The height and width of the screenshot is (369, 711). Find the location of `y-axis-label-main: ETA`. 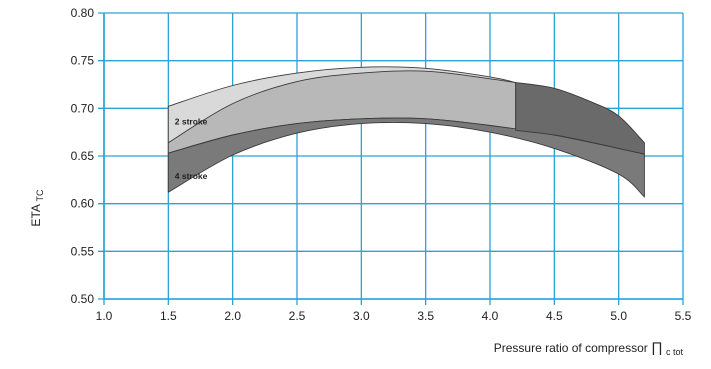

y-axis-label-main: ETA is located at coordinates (36, 215).